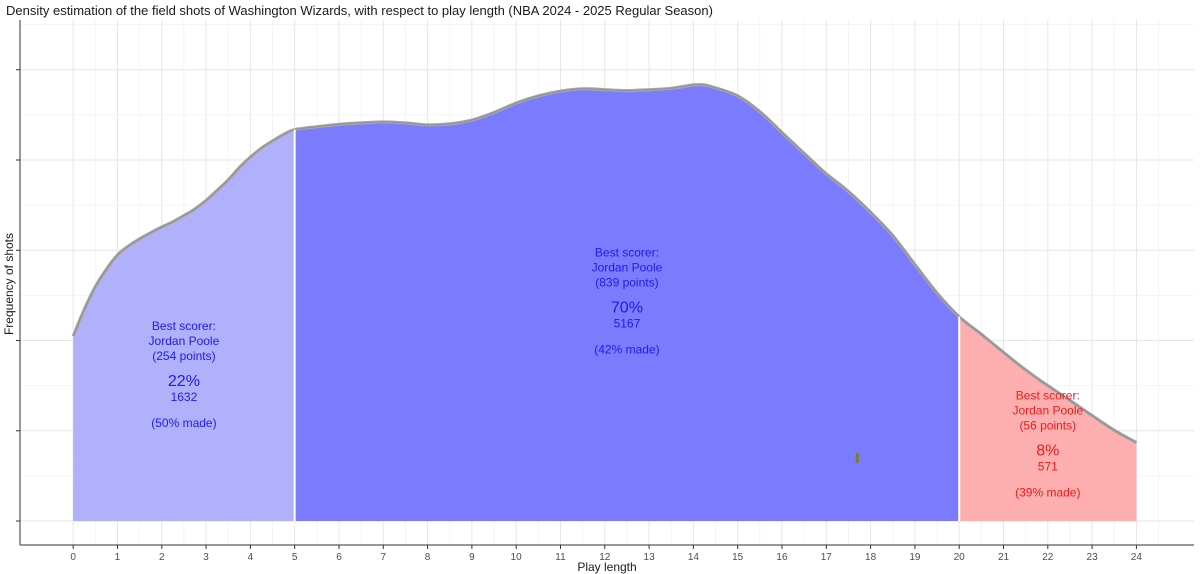 This screenshot has height=574, width=1200. What do you see at coordinates (206, 557) in the screenshot?
I see `x-tick-label: 3` at bounding box center [206, 557].